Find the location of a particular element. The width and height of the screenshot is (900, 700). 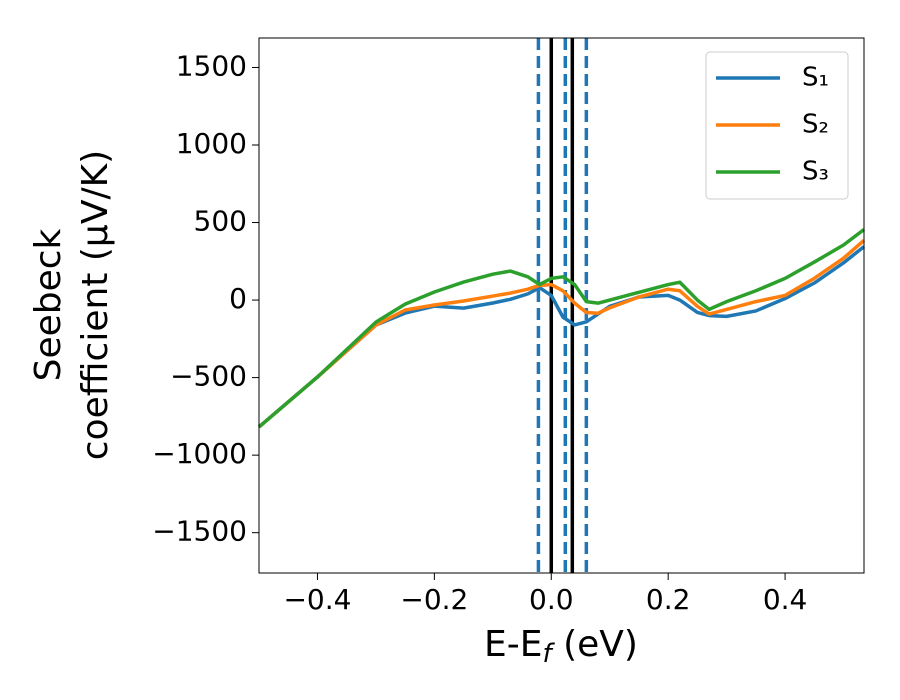

x-label-main: E-E is located at coordinates (513, 644).